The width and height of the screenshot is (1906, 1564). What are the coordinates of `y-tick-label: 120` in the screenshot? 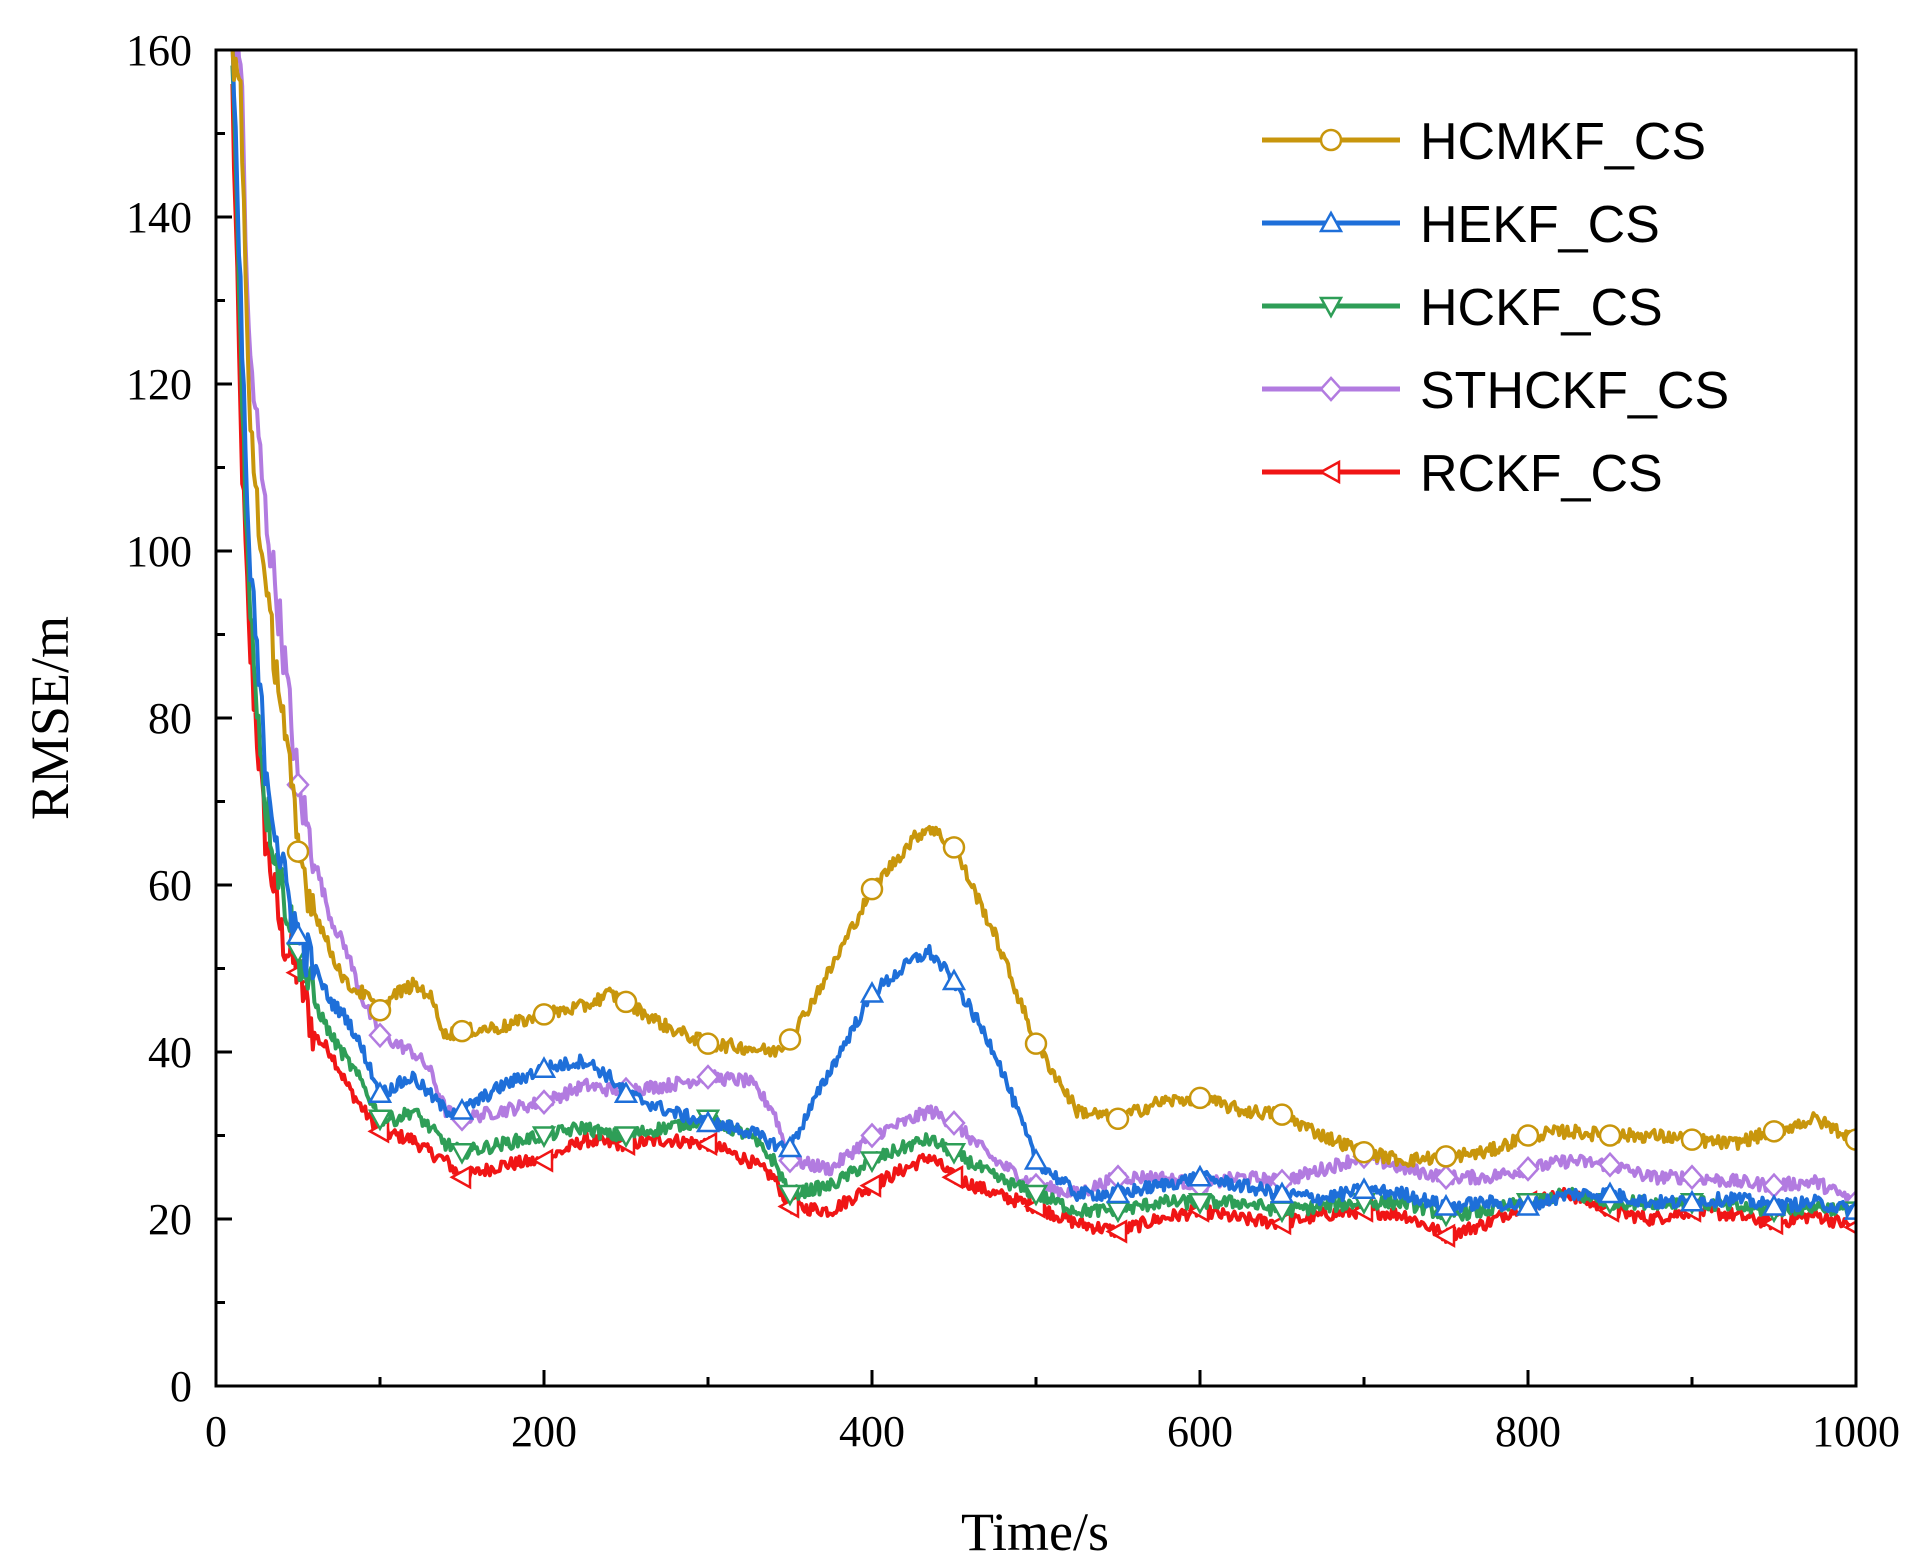 It's located at (159, 384).